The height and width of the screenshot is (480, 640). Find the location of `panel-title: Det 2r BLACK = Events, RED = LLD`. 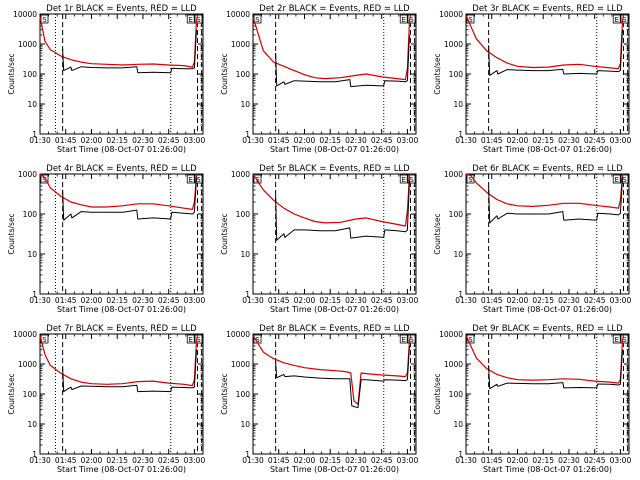

panel-title: Det 2r BLACK = Events, RED = LLD is located at coordinates (334, 9).